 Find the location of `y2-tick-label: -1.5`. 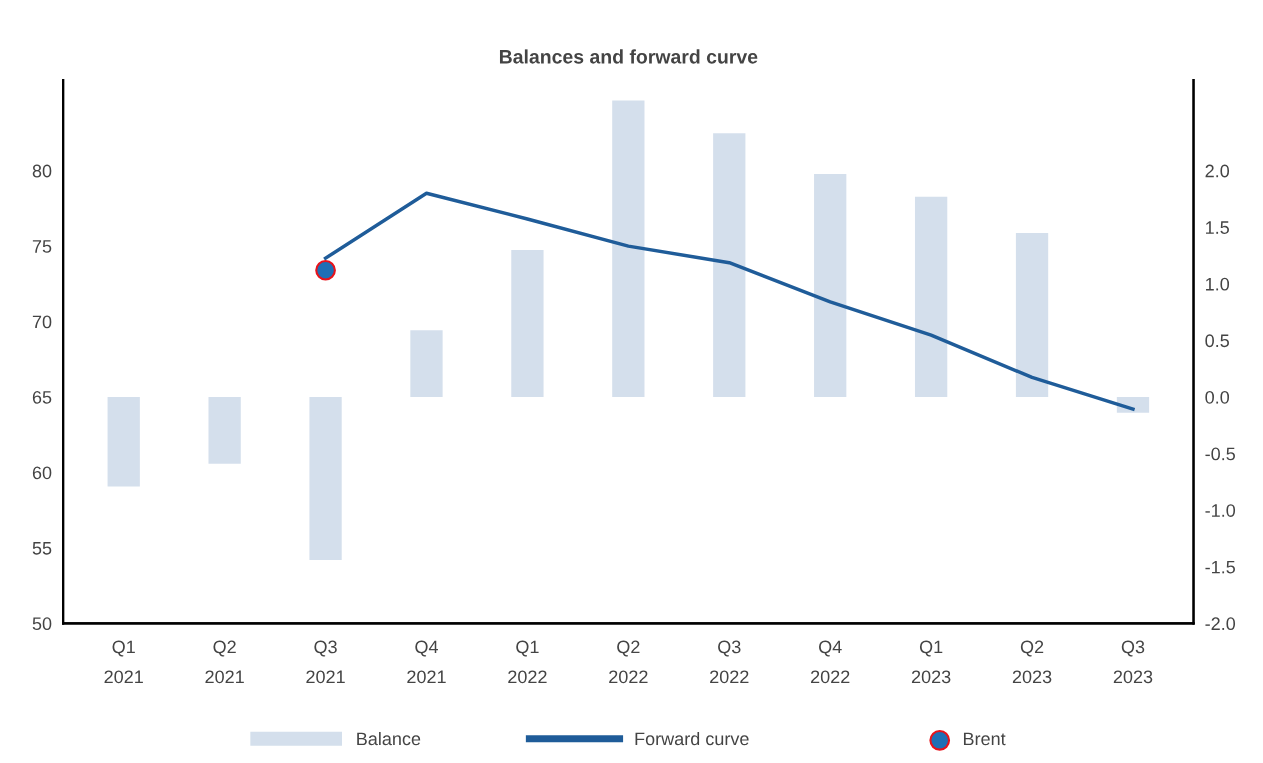

y2-tick-label: -1.5 is located at coordinates (1220, 567).